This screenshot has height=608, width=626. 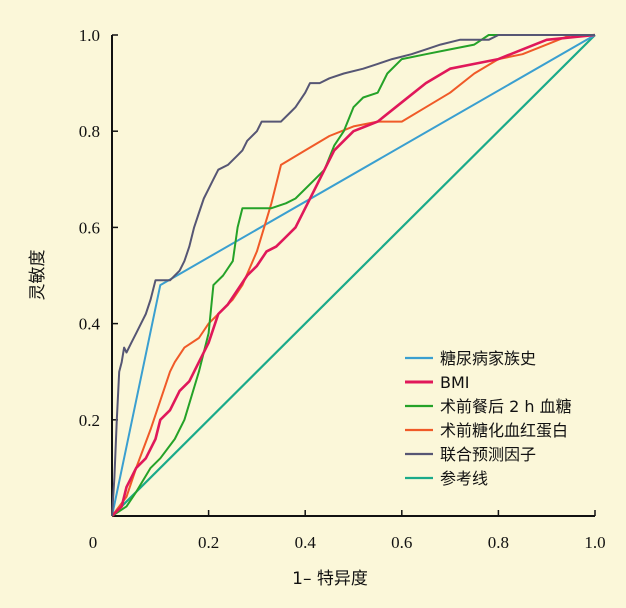 What do you see at coordinates (401, 542) in the screenshot?
I see `x-tick-label: 0.6` at bounding box center [401, 542].